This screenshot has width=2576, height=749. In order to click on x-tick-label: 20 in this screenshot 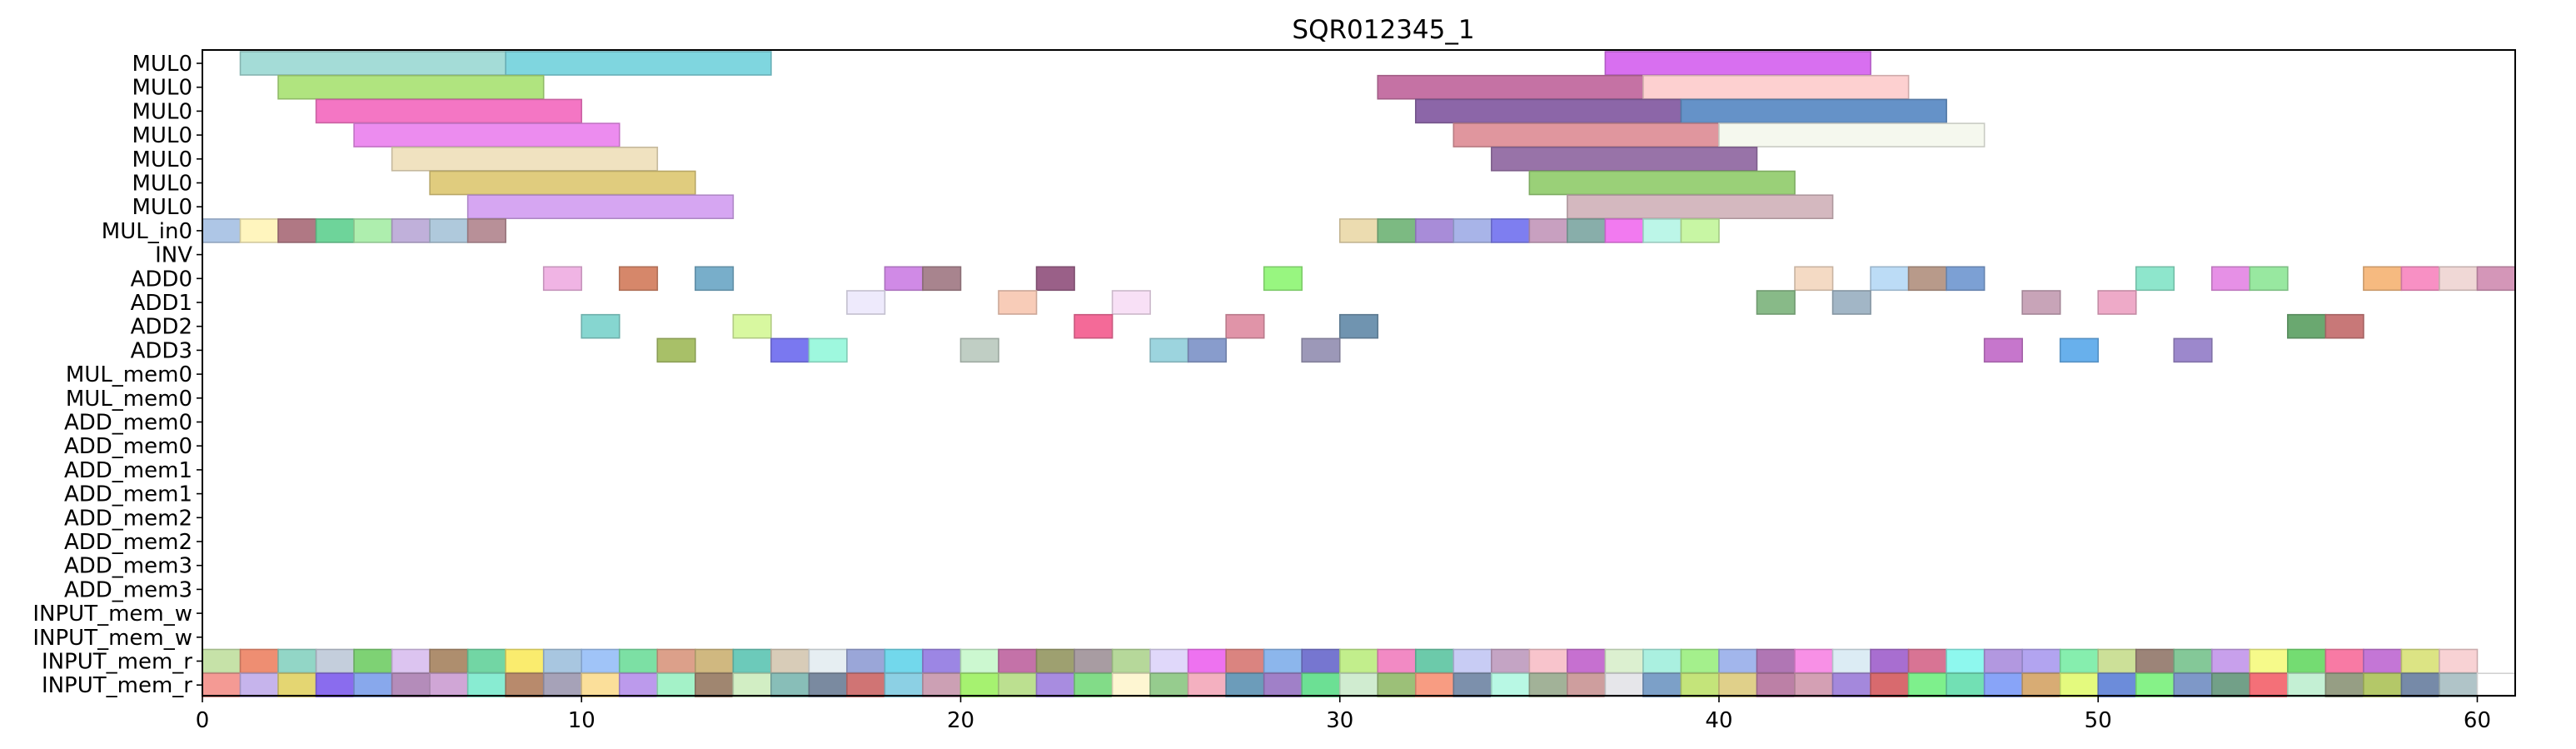, I will do `click(960, 720)`.